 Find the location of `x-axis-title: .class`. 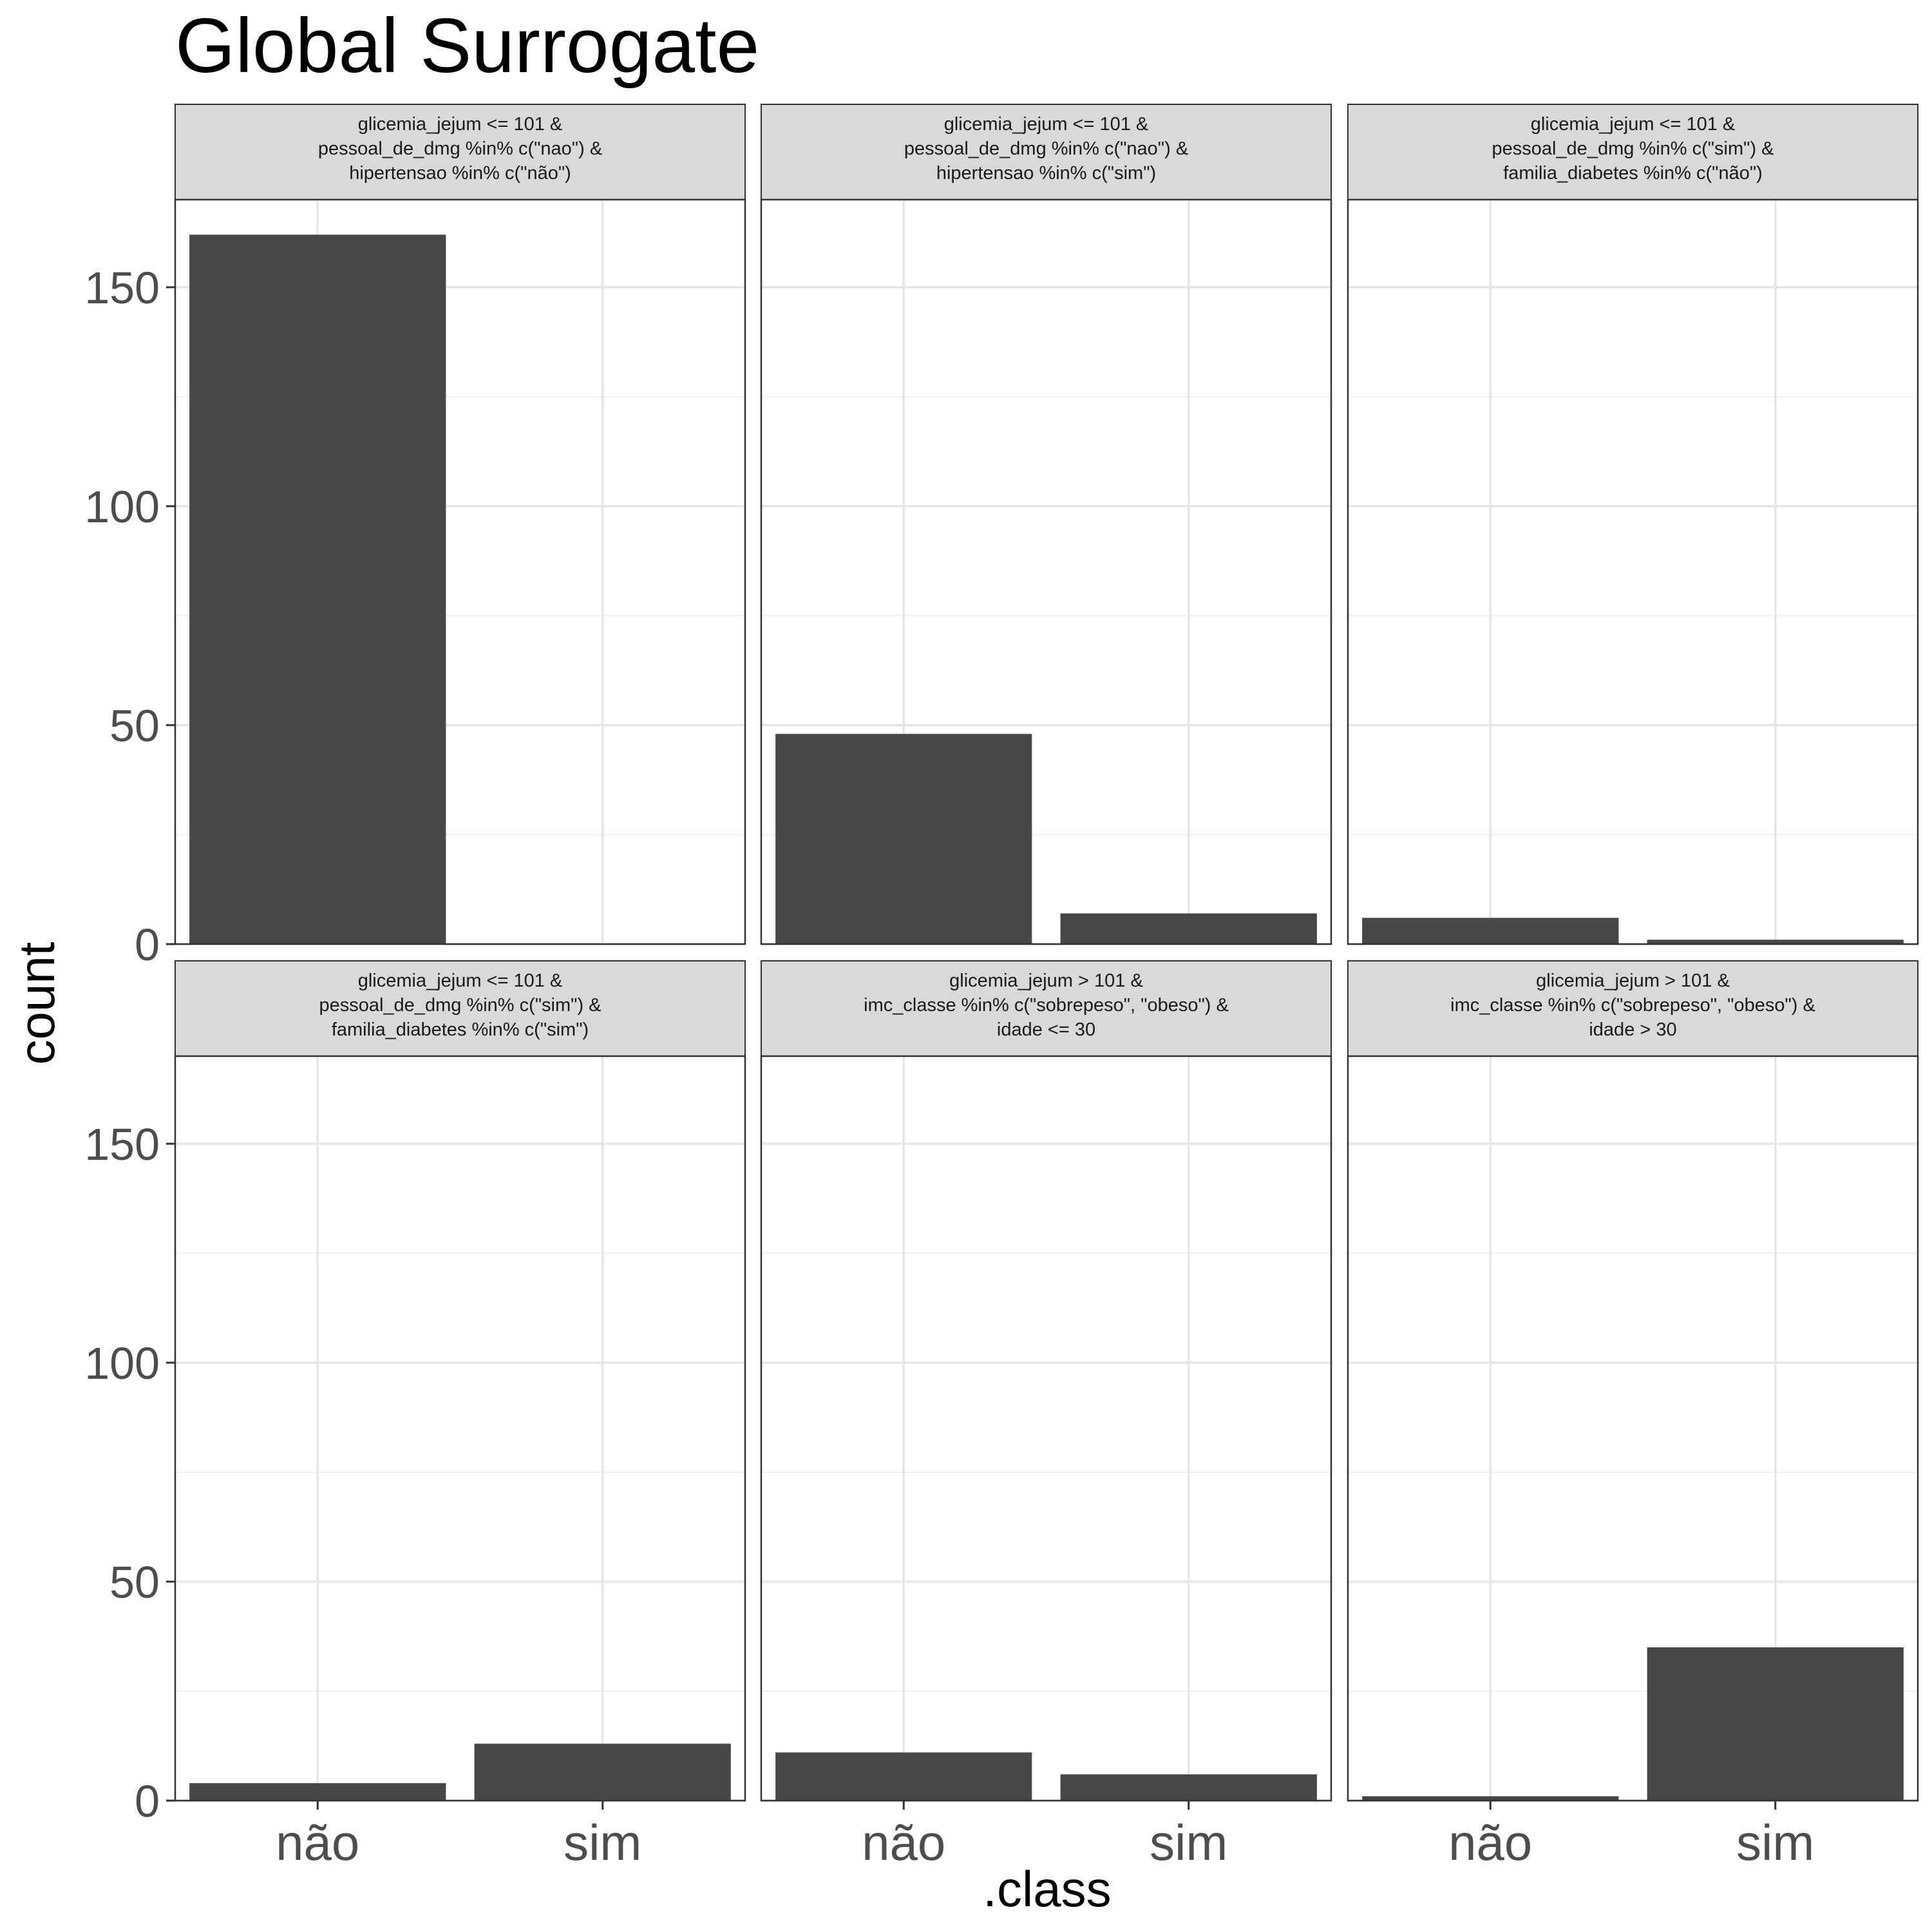

x-axis-title: .class is located at coordinates (1047, 1889).